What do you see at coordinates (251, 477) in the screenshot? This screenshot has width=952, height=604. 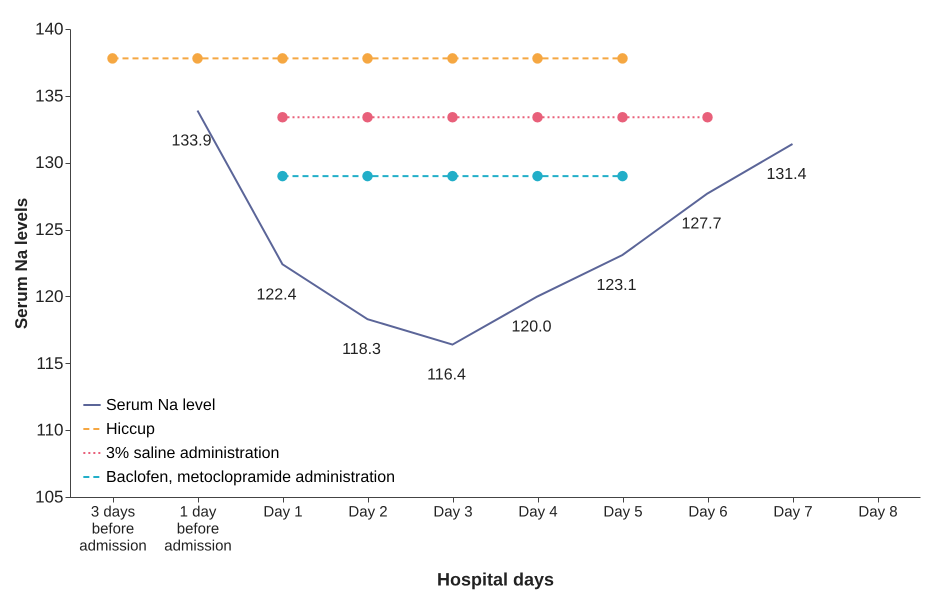 I see `legend-label: Baclofen, metoclopramide administration` at bounding box center [251, 477].